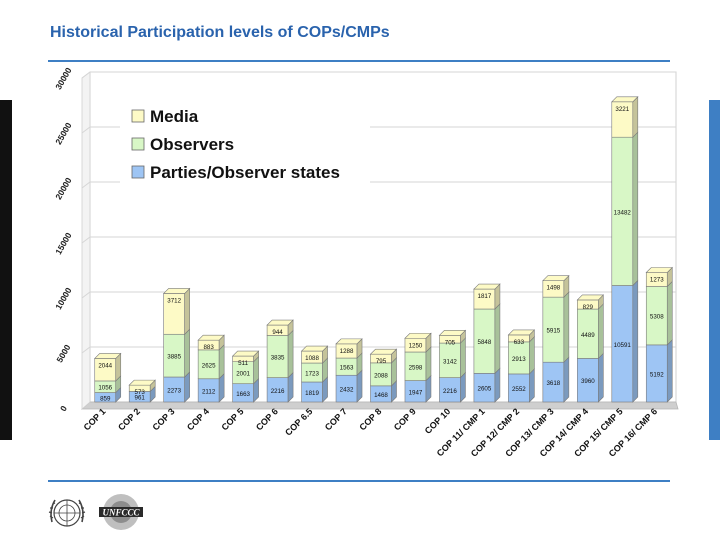  Describe the element at coordinates (208, 347) in the screenshot. I see `data-label: 883` at that location.